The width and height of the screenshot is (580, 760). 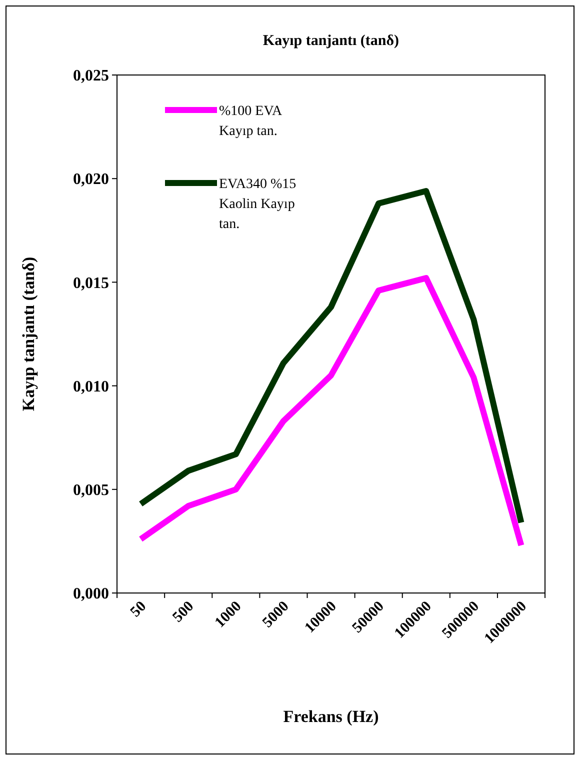 I want to click on y-tick-label: 0,015, so click(x=91, y=283).